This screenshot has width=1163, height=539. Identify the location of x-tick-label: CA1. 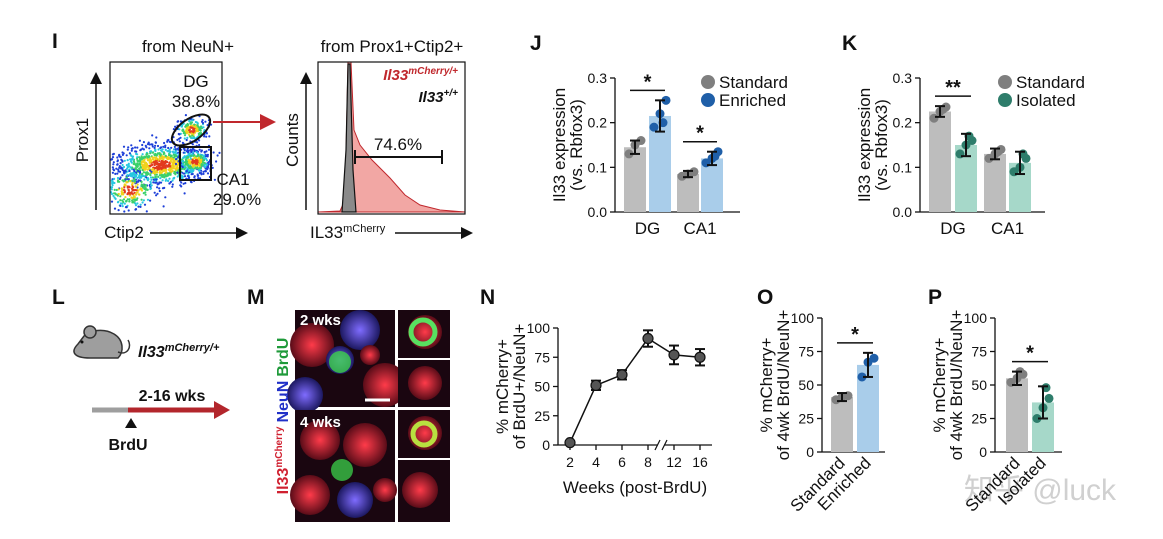
(699, 228).